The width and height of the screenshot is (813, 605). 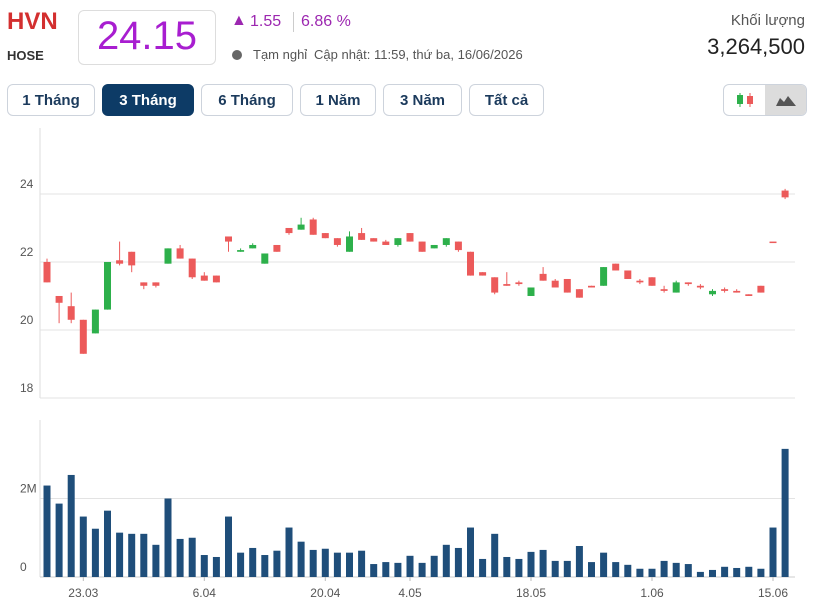 What do you see at coordinates (247, 100) in the screenshot?
I see `range-button: 6 Tháng` at bounding box center [247, 100].